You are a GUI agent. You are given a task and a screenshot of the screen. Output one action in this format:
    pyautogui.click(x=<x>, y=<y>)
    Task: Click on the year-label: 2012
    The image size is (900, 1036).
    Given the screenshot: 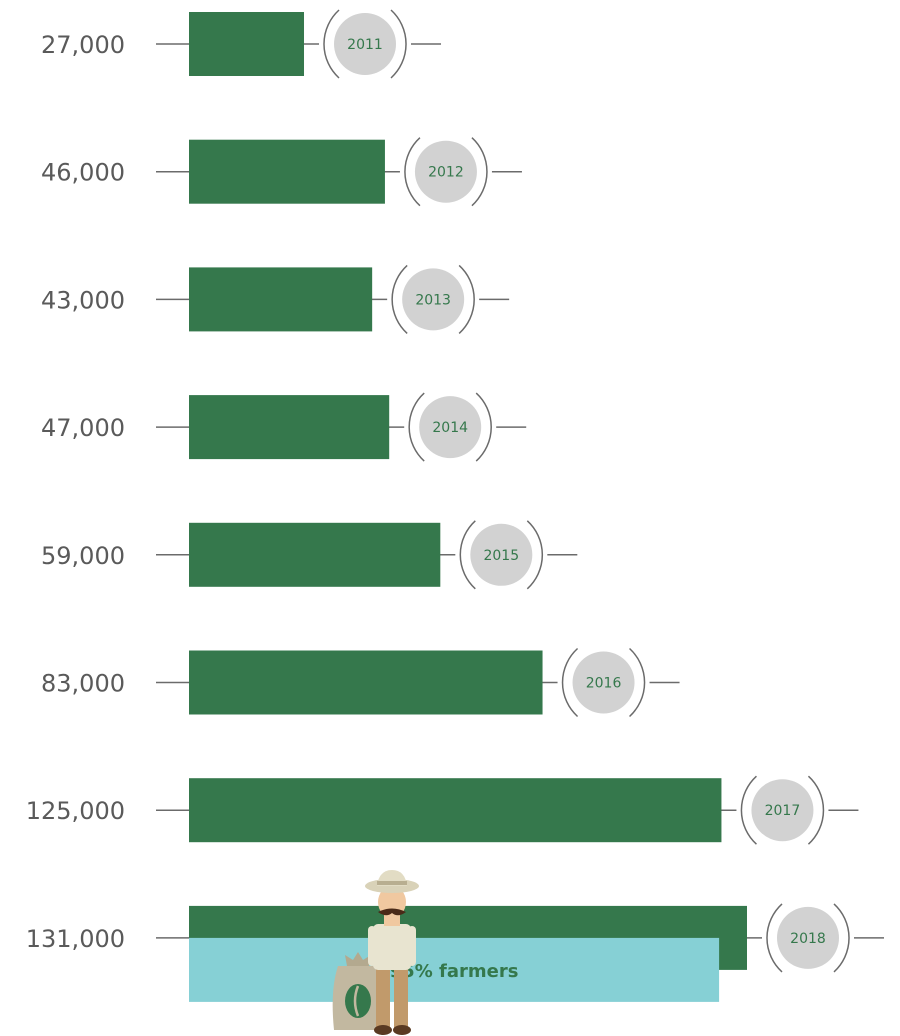 What is the action you would take?
    pyautogui.click(x=446, y=173)
    